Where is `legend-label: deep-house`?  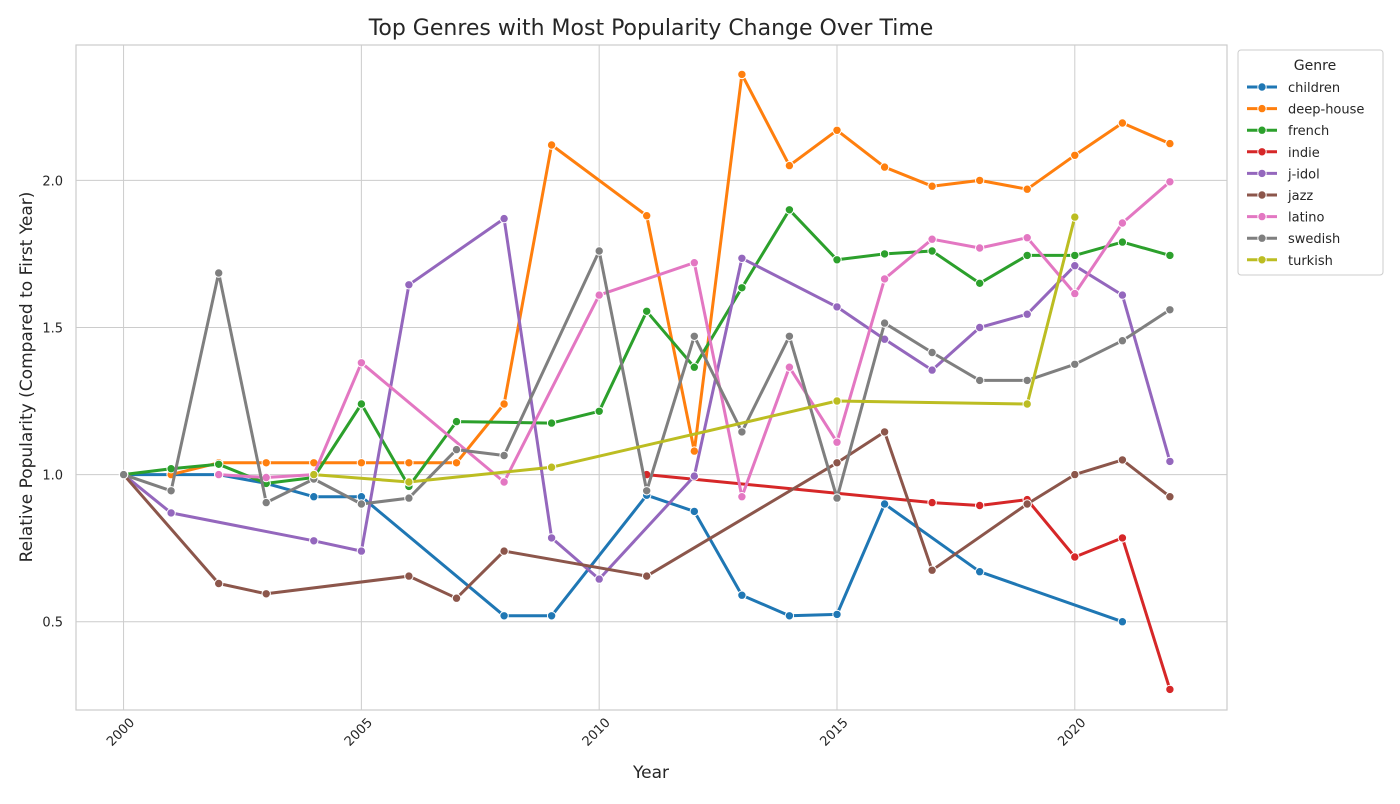
legend-label: deep-house is located at coordinates (1326, 110).